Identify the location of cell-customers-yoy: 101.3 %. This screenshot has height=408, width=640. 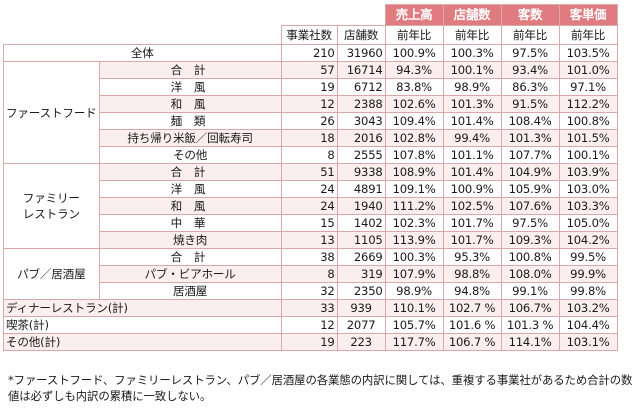
(530, 325).